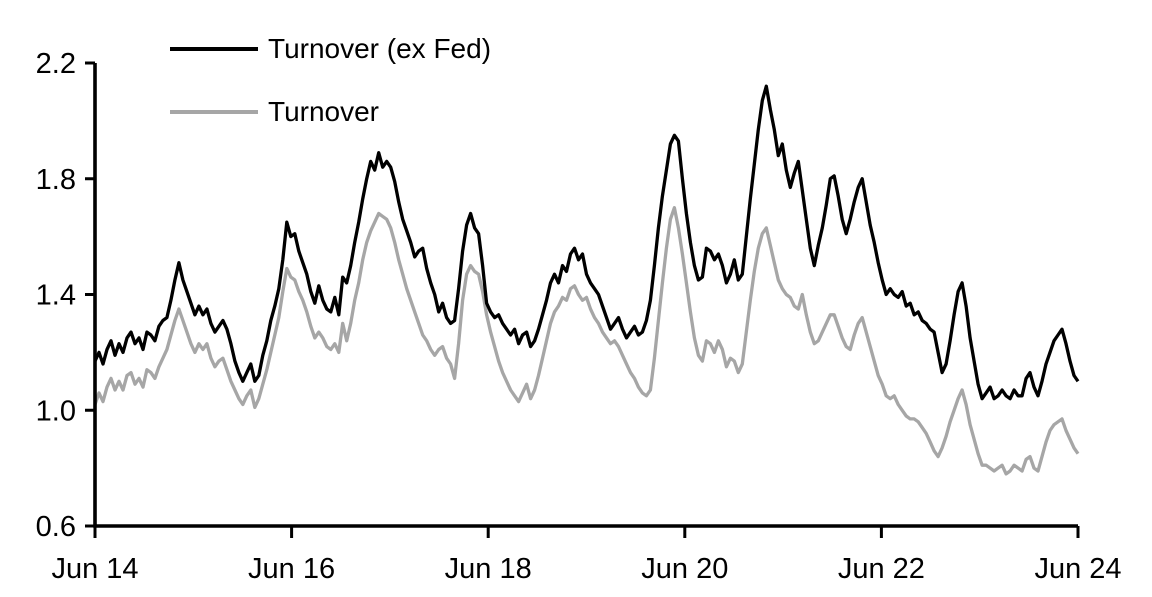  What do you see at coordinates (214, 112) in the screenshot?
I see `legend-line-swatch-gray` at bounding box center [214, 112].